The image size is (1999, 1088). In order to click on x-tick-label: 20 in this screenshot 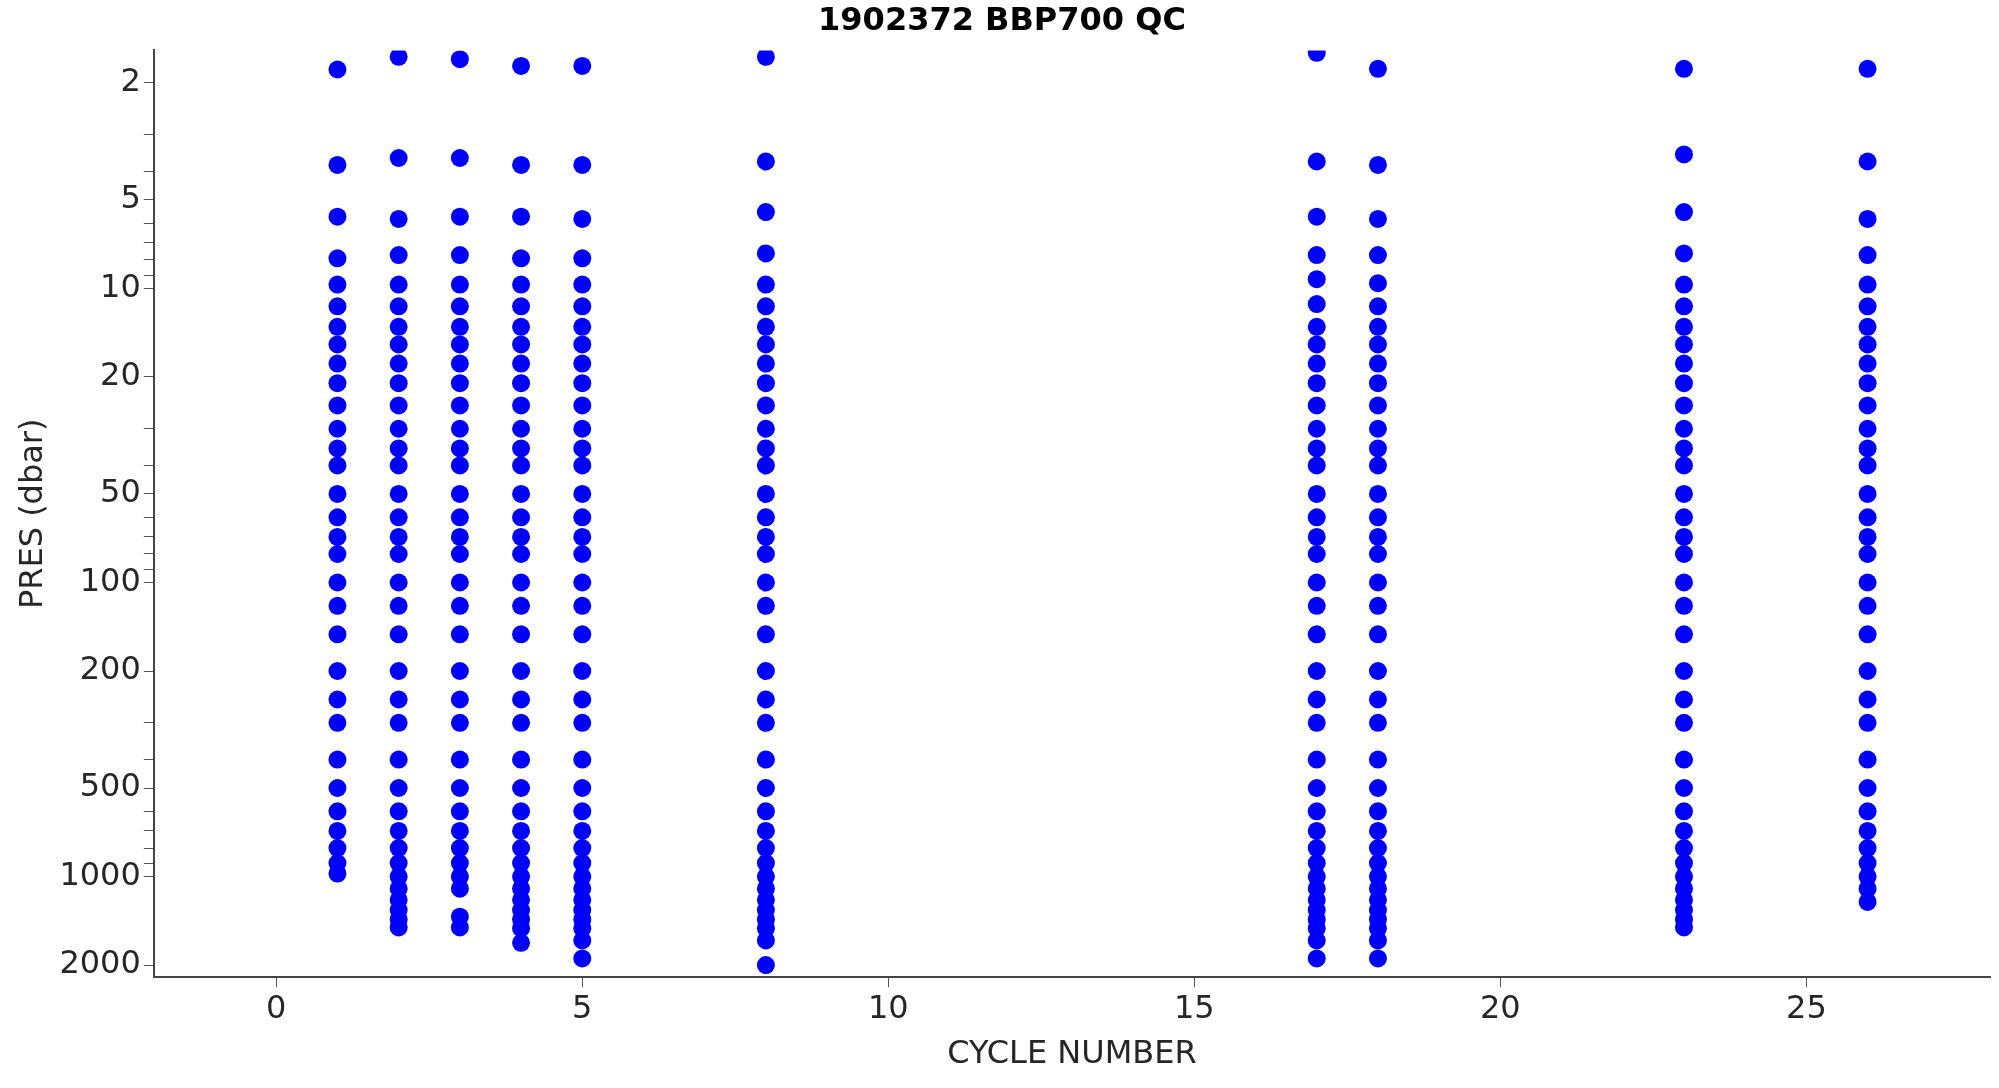, I will do `click(1500, 1006)`.